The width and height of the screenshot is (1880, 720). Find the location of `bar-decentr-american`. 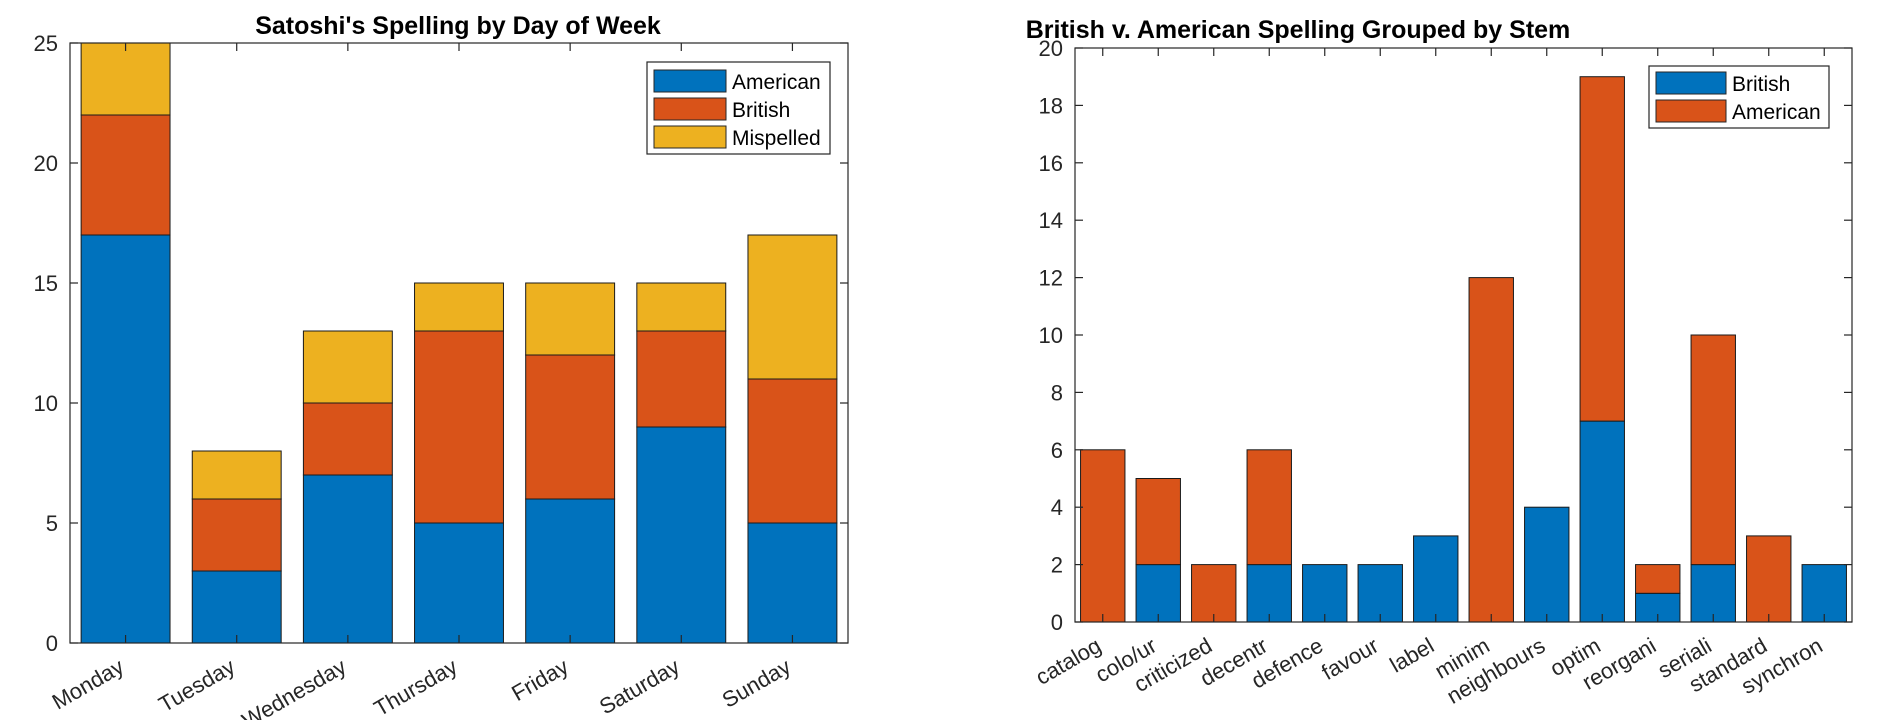

bar-decentr-american is located at coordinates (1269, 507).